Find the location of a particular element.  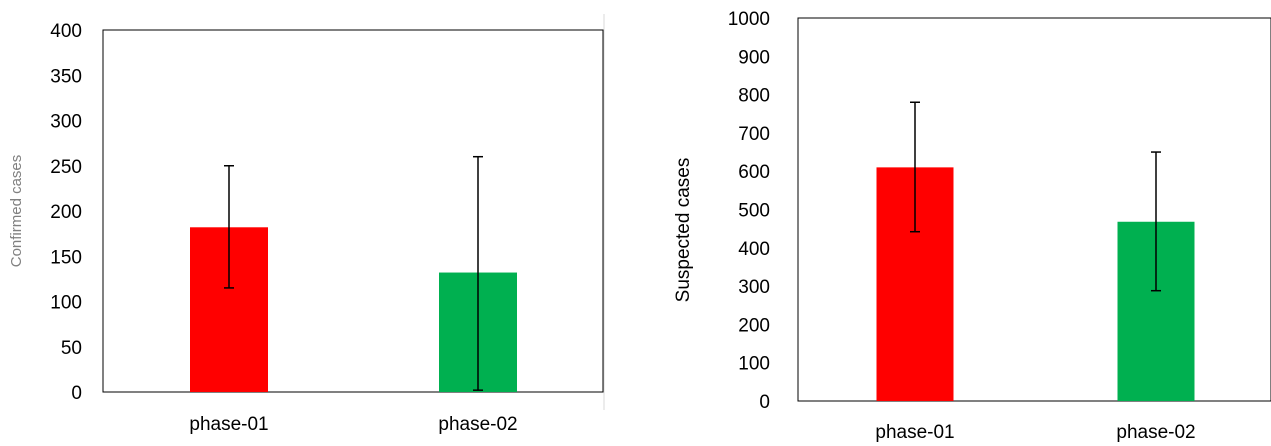

y-axis-label: Confirmed cases is located at coordinates (16, 211).